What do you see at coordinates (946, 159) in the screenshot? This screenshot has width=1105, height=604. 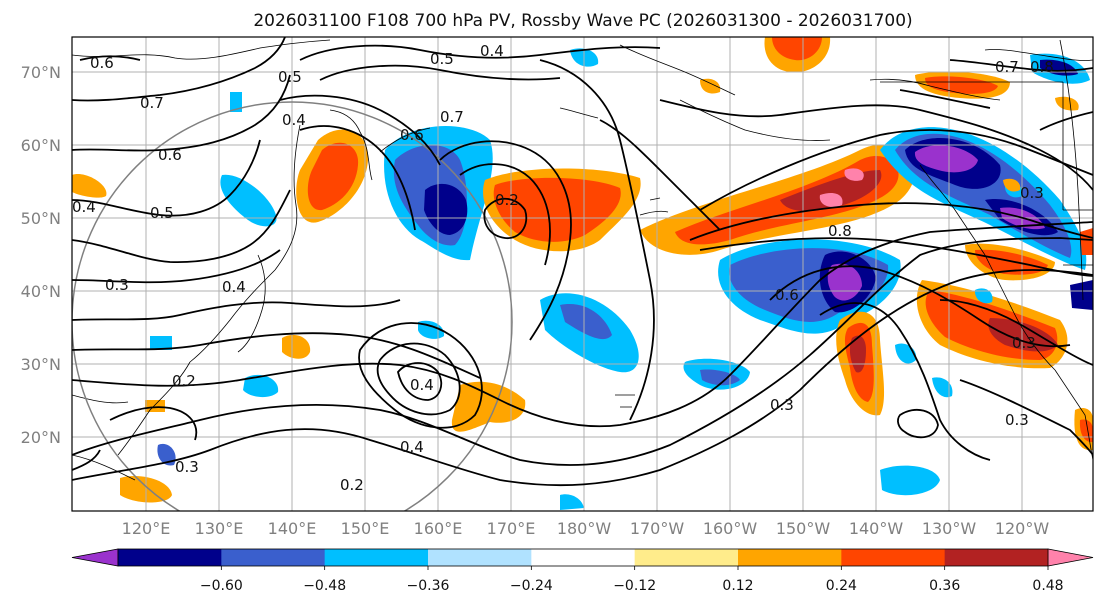 I see `anomaly-purple-bc` at bounding box center [946, 159].